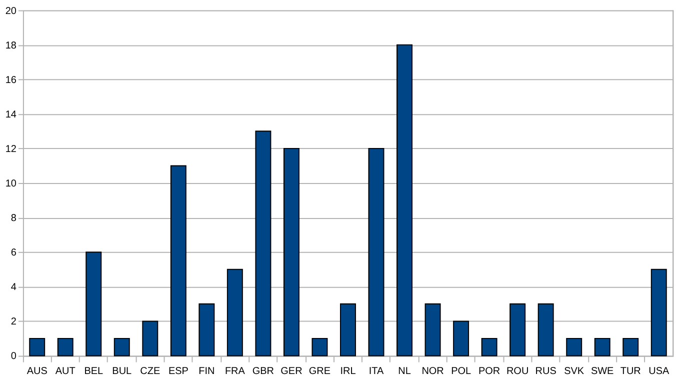  I want to click on x-tick-label: SVK, so click(574, 372).